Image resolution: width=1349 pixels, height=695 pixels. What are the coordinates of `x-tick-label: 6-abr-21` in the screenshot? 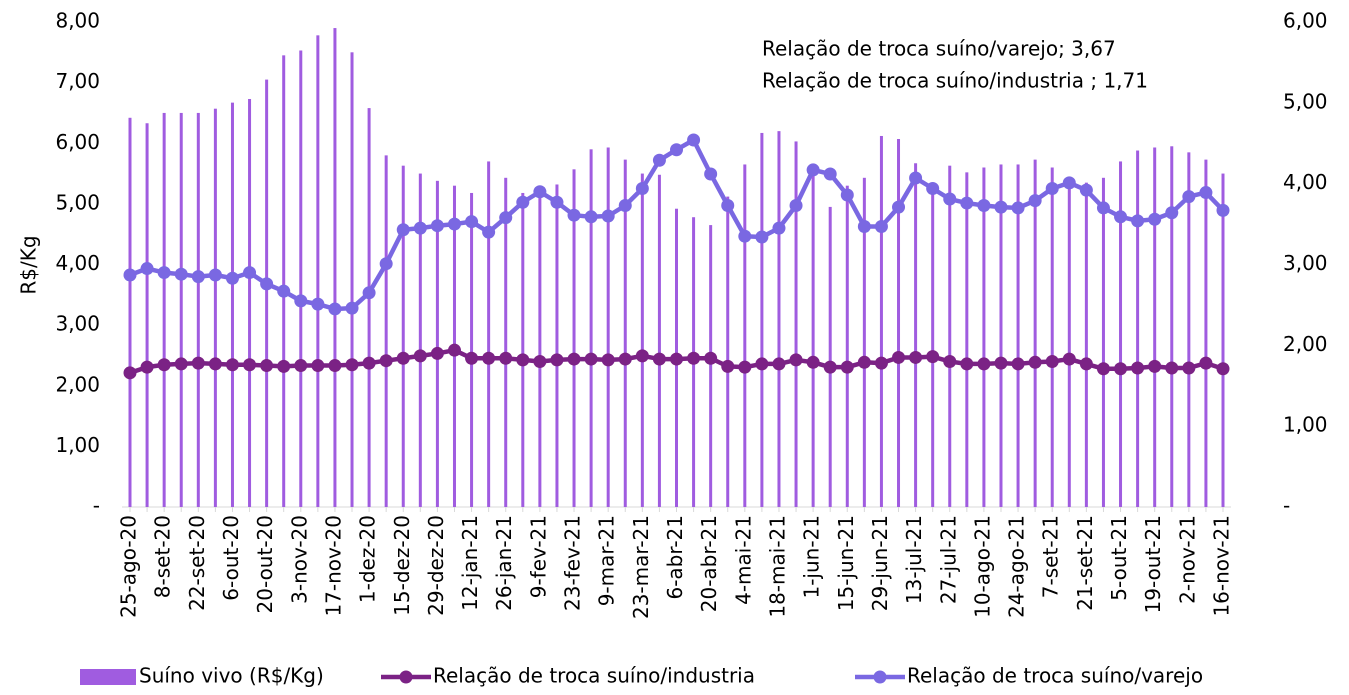 It's located at (675, 557).